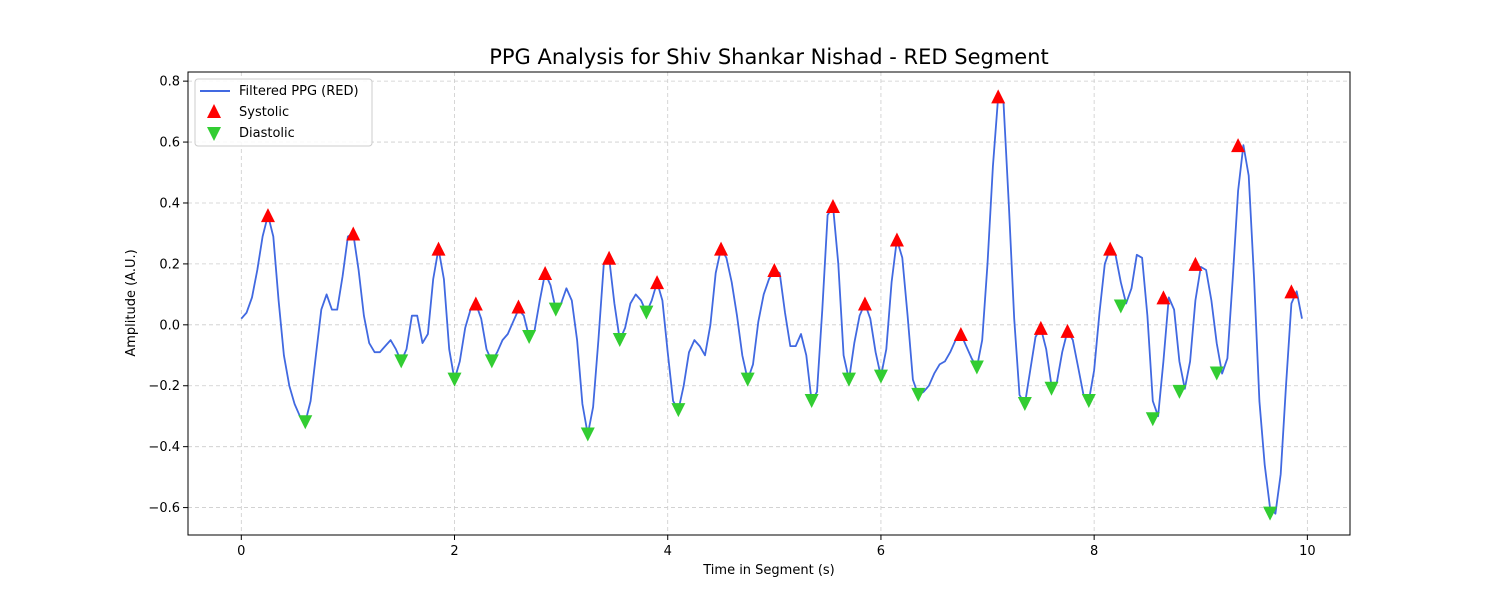 This screenshot has height=600, width=1500. I want to click on x-tick-label: 8, so click(1094, 551).